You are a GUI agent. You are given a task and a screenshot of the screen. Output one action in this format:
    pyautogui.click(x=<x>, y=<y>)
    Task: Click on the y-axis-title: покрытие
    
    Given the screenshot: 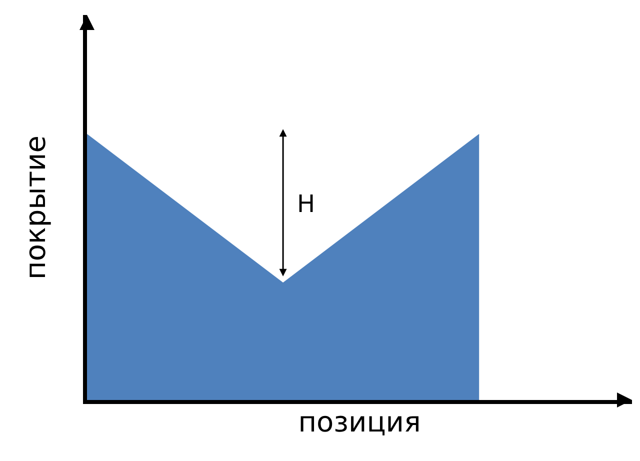 What is the action you would take?
    pyautogui.click(x=35, y=208)
    